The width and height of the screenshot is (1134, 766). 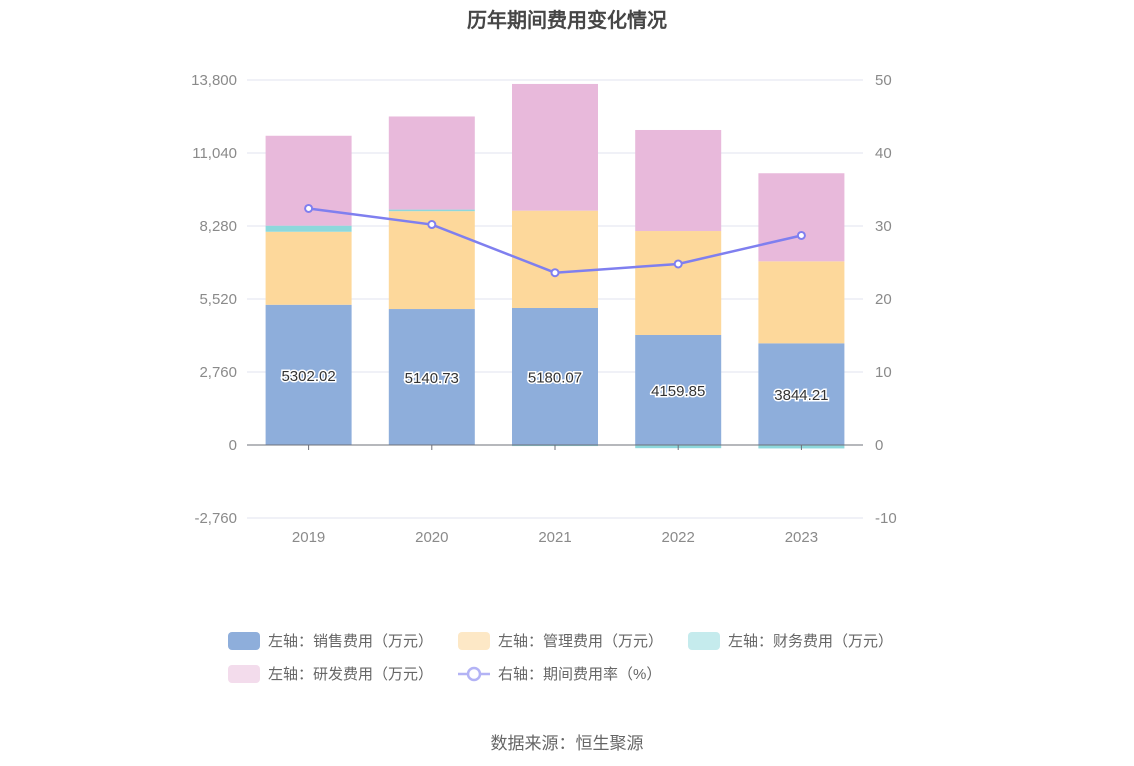 What do you see at coordinates (581, 641) in the screenshot?
I see `legend-label-admin: 左轴：管理费用（万元）` at bounding box center [581, 641].